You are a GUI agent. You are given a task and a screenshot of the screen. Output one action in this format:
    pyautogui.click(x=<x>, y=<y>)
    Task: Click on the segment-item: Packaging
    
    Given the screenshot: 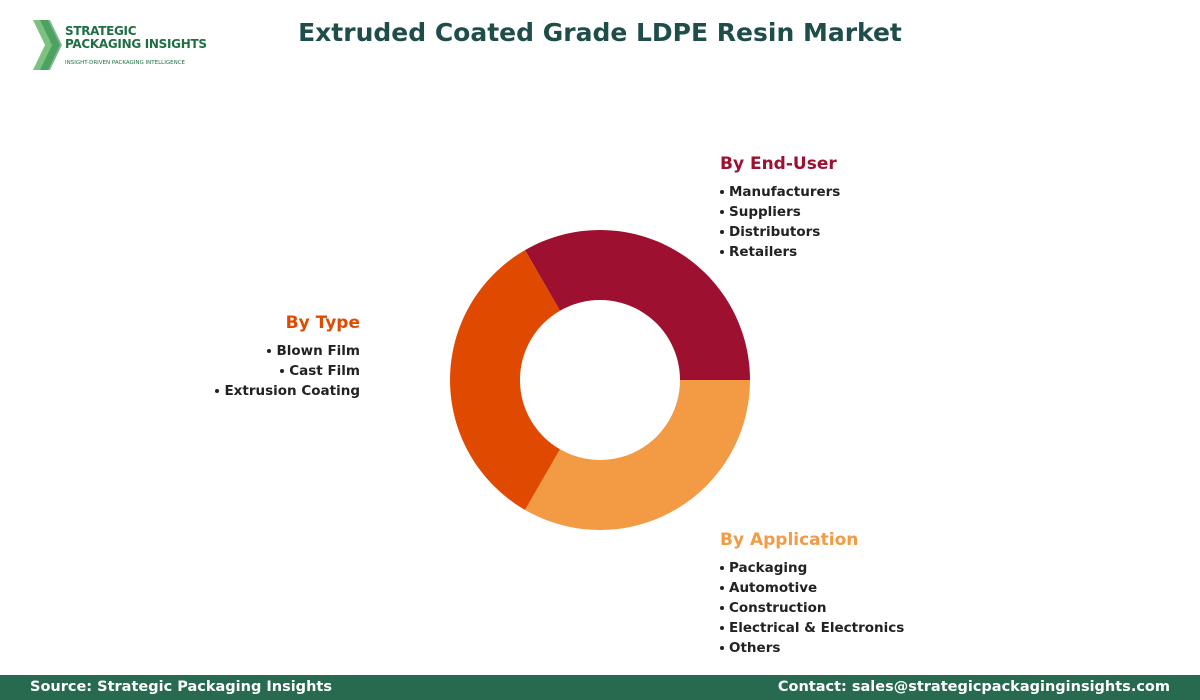 What is the action you would take?
    pyautogui.click(x=870, y=568)
    